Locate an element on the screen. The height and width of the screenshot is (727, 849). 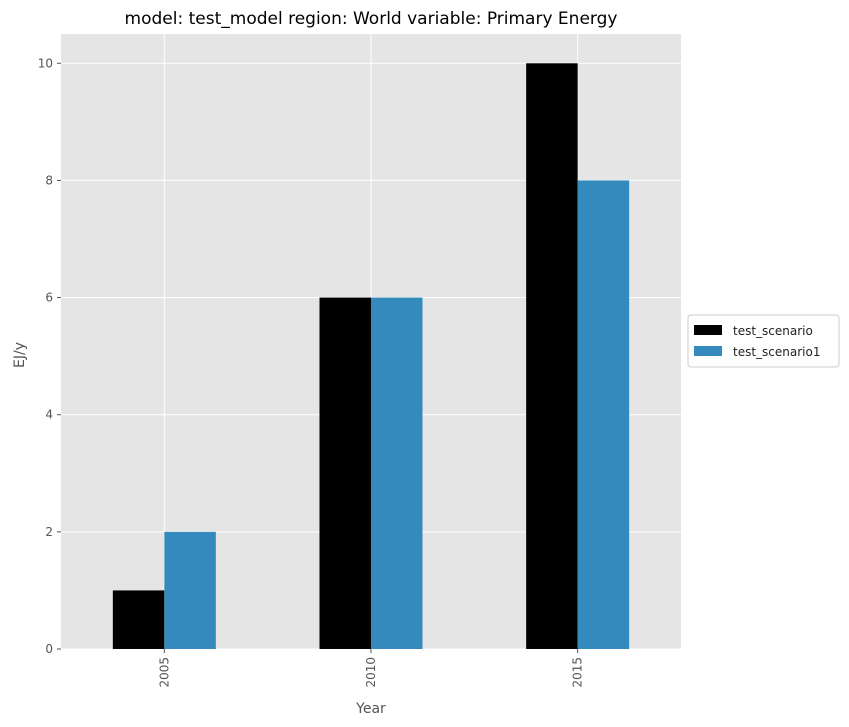
y-tick-label: 2 is located at coordinates (49, 532).